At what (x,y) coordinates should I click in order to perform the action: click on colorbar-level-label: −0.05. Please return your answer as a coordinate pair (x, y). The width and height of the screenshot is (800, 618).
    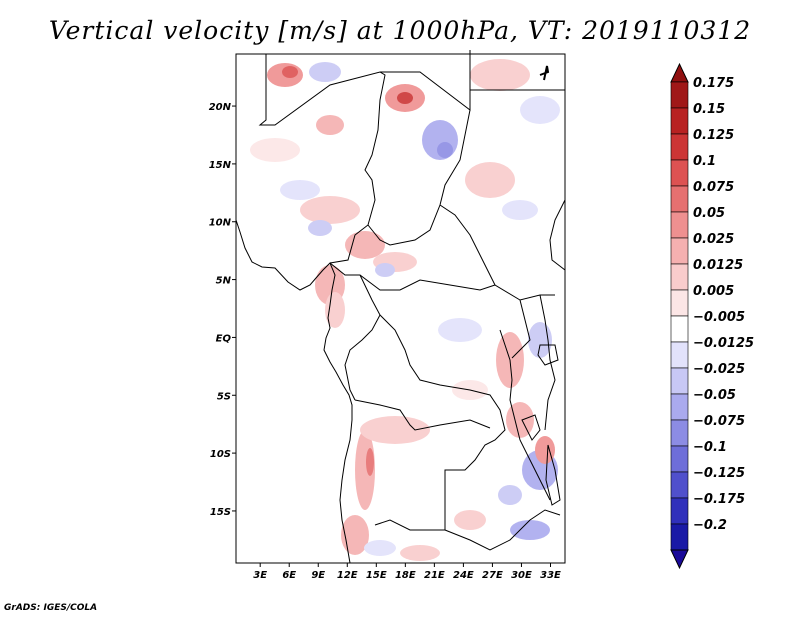
    Looking at the image, I should click on (714, 395).